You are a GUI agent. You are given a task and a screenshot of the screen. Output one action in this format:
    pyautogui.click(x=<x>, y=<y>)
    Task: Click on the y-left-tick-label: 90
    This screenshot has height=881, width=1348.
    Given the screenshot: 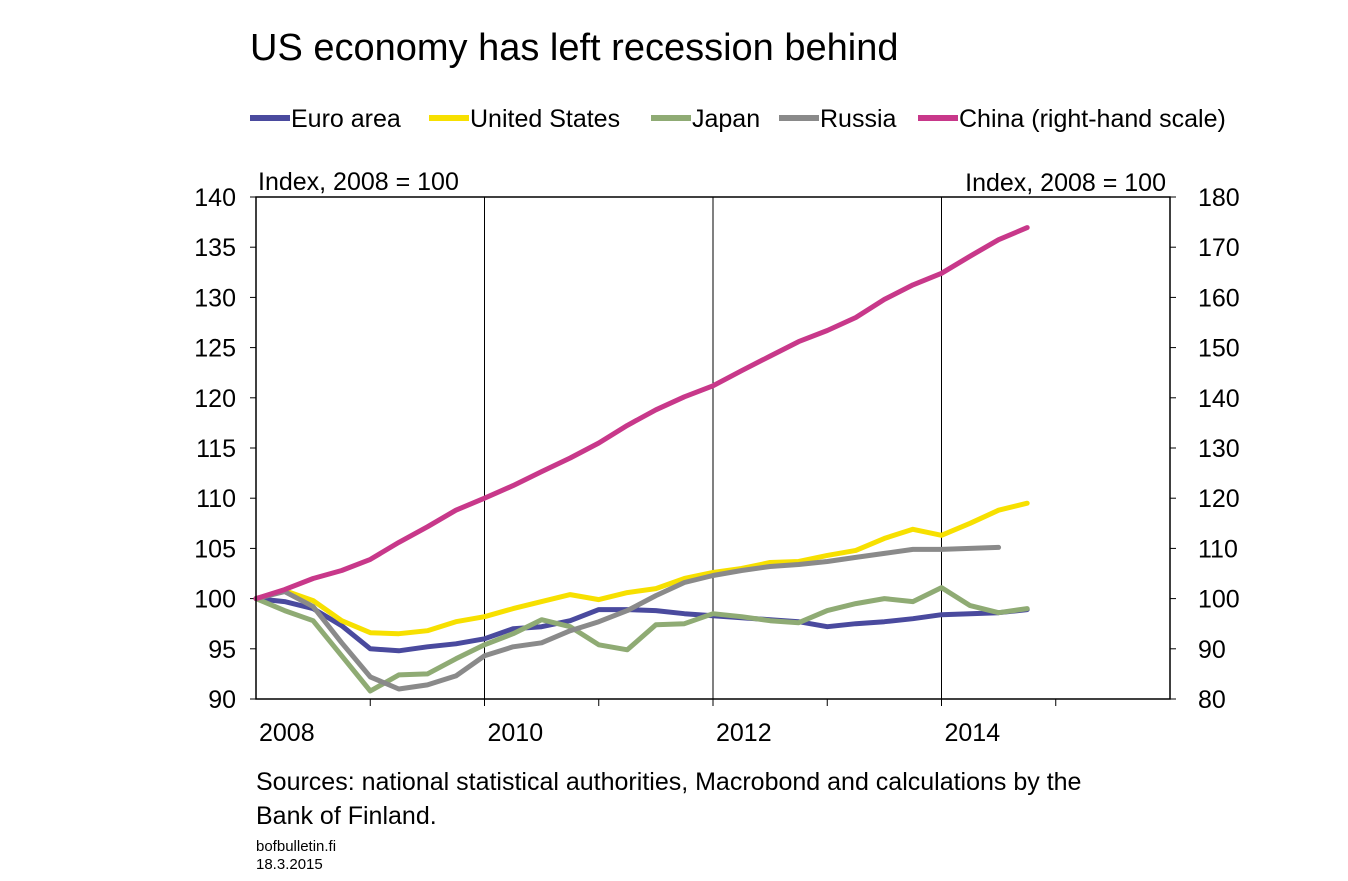 What is the action you would take?
    pyautogui.click(x=222, y=700)
    